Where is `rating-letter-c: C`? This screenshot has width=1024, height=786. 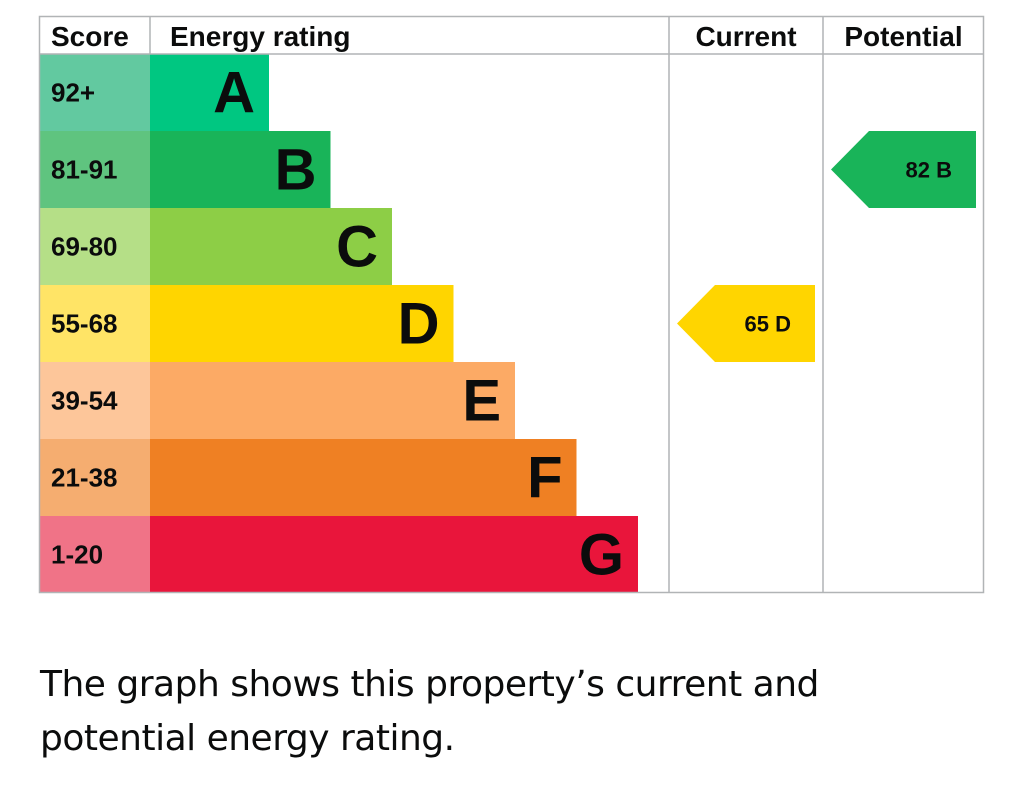 rating-letter-c: C is located at coordinates (357, 247).